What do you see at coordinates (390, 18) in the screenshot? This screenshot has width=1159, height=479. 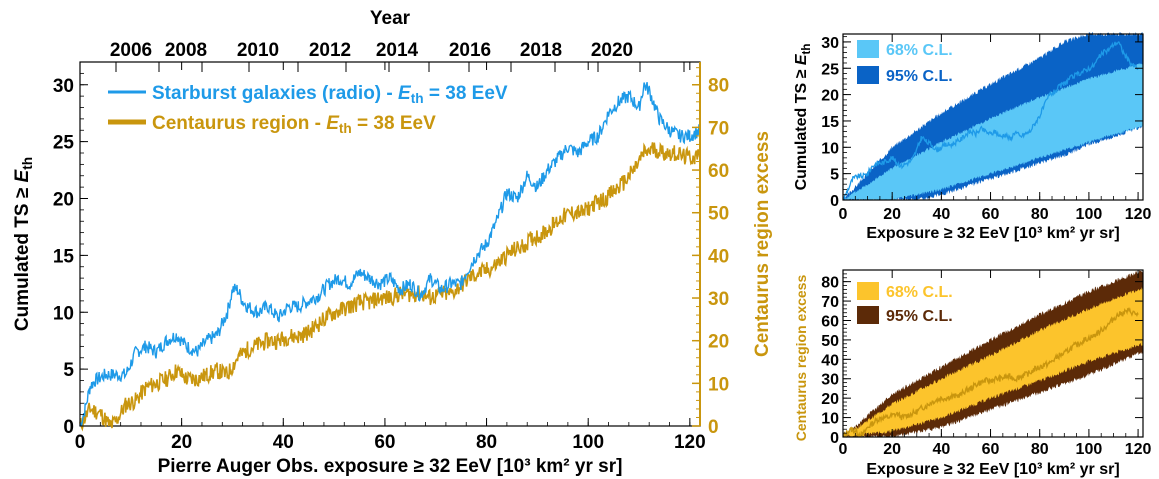 I see `top-axis-title: Year` at bounding box center [390, 18].